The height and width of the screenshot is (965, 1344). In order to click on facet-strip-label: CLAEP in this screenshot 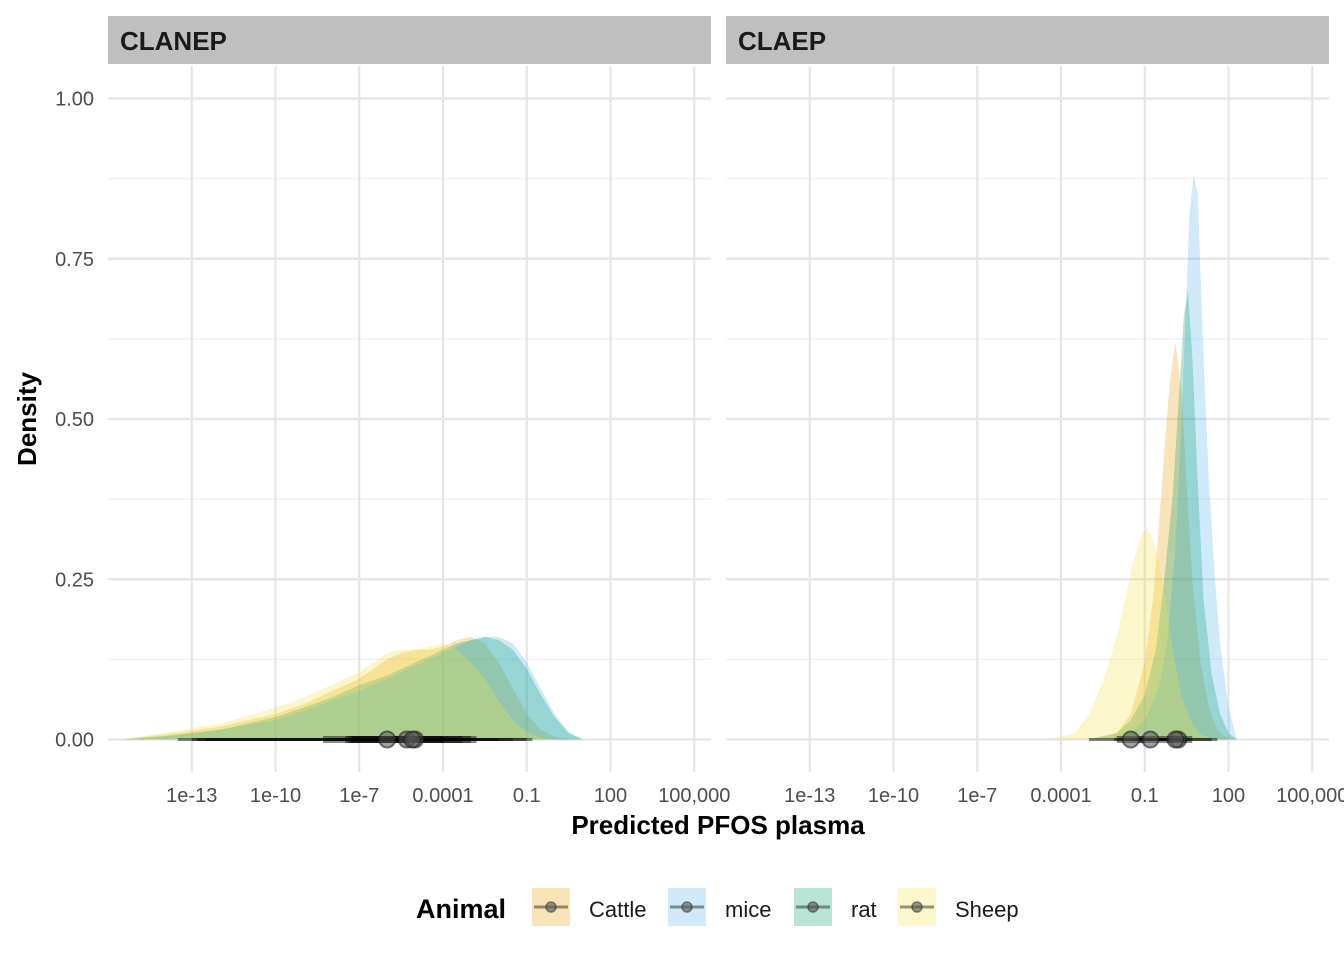, I will do `click(782, 41)`.